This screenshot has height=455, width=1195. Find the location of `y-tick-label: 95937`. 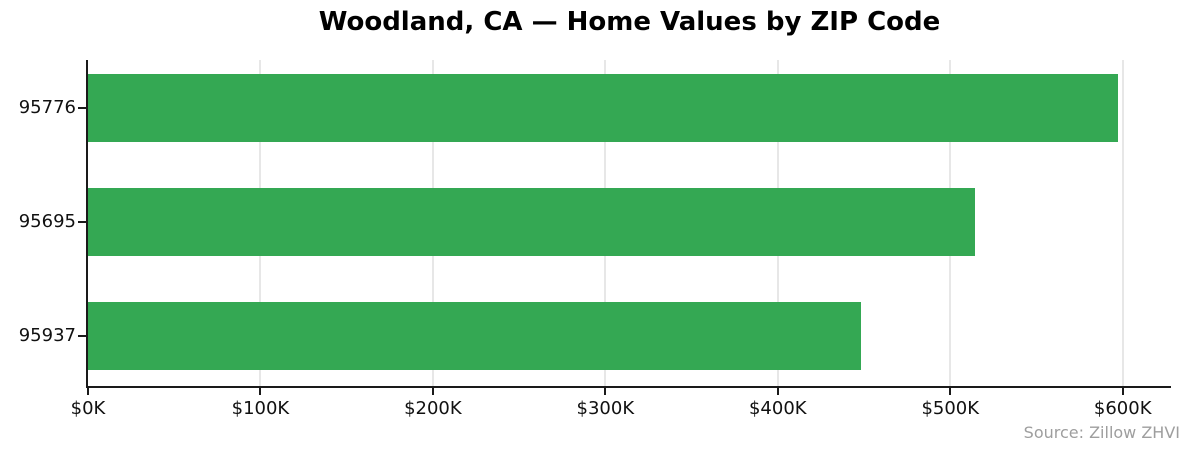

y-tick-label: 95937 is located at coordinates (47, 335).